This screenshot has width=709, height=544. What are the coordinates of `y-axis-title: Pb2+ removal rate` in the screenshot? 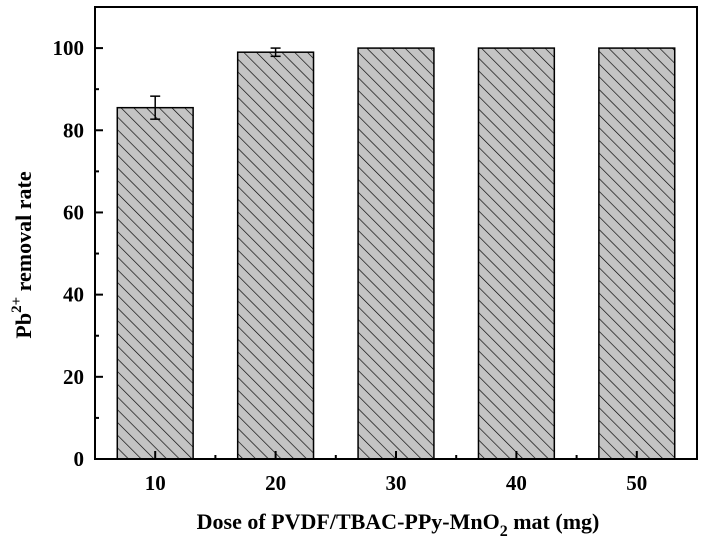 It's located at (22, 254).